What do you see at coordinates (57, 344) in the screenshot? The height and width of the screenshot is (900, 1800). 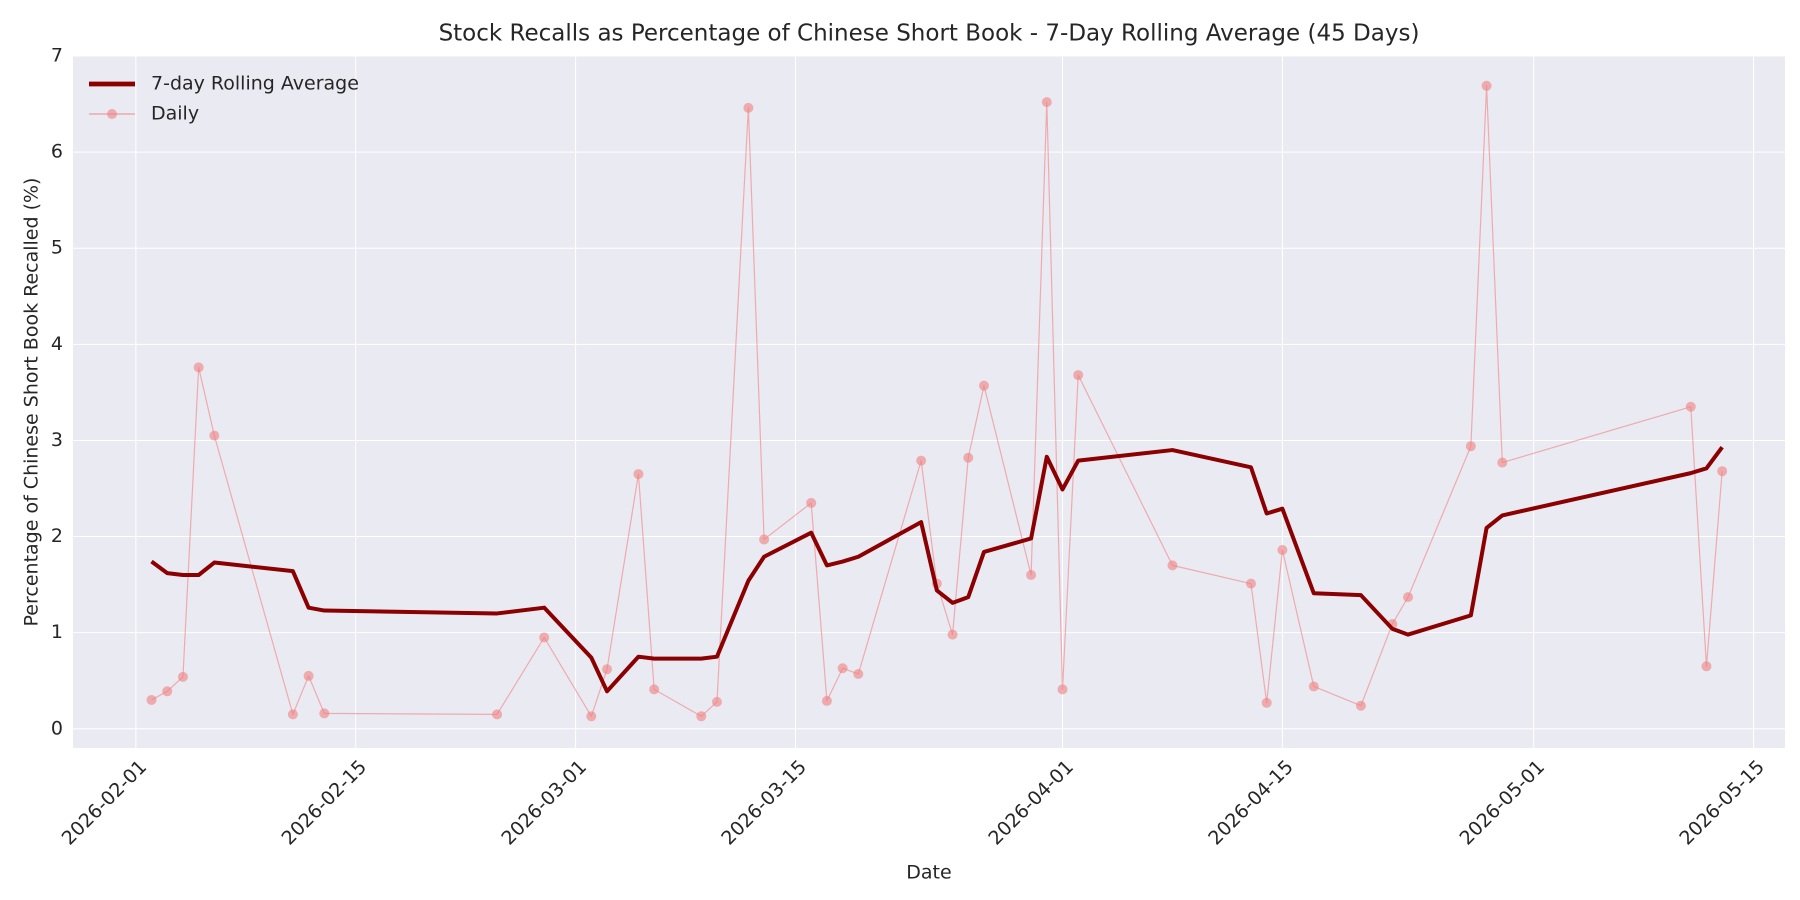 I see `y-tick-label: 4` at bounding box center [57, 344].